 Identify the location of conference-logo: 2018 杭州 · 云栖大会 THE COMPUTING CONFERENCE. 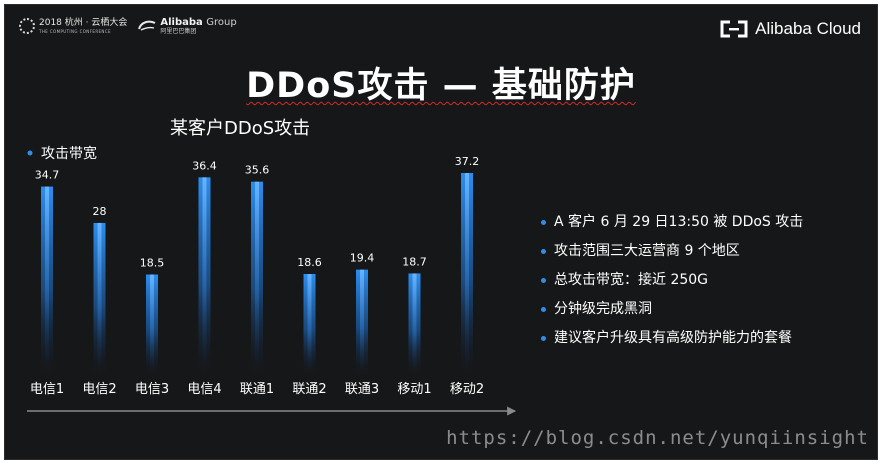
(73, 26).